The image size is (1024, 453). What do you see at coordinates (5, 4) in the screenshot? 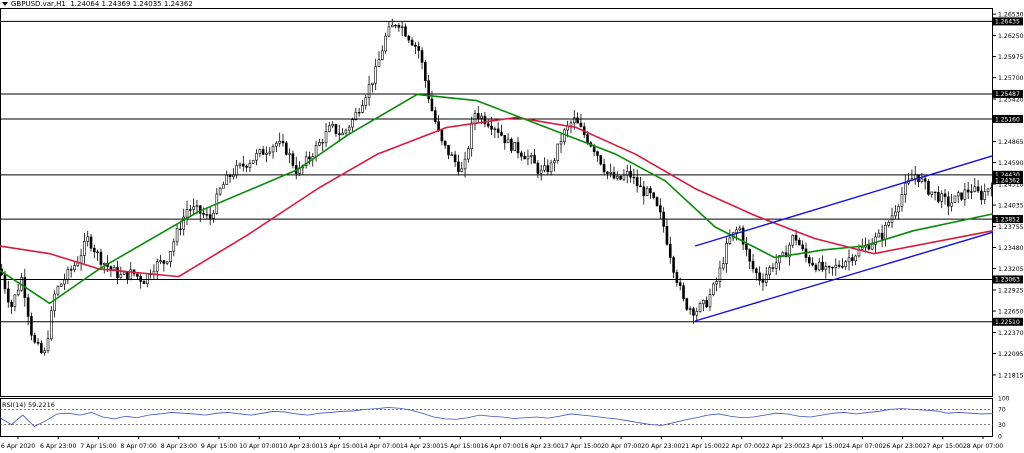
I see `chevron-down-icon` at bounding box center [5, 4].